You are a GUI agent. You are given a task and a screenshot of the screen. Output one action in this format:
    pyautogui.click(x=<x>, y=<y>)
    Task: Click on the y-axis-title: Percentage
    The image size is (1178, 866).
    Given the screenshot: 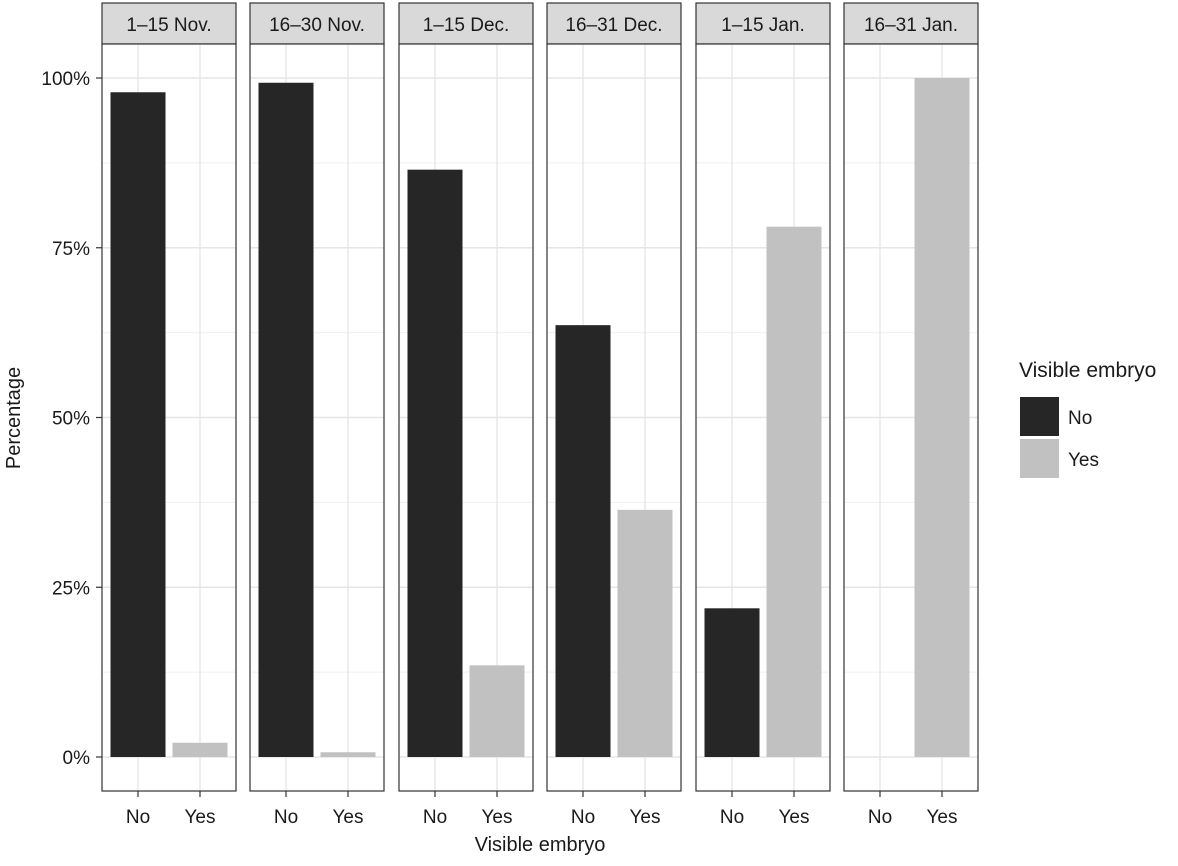 What is the action you would take?
    pyautogui.click(x=14, y=418)
    